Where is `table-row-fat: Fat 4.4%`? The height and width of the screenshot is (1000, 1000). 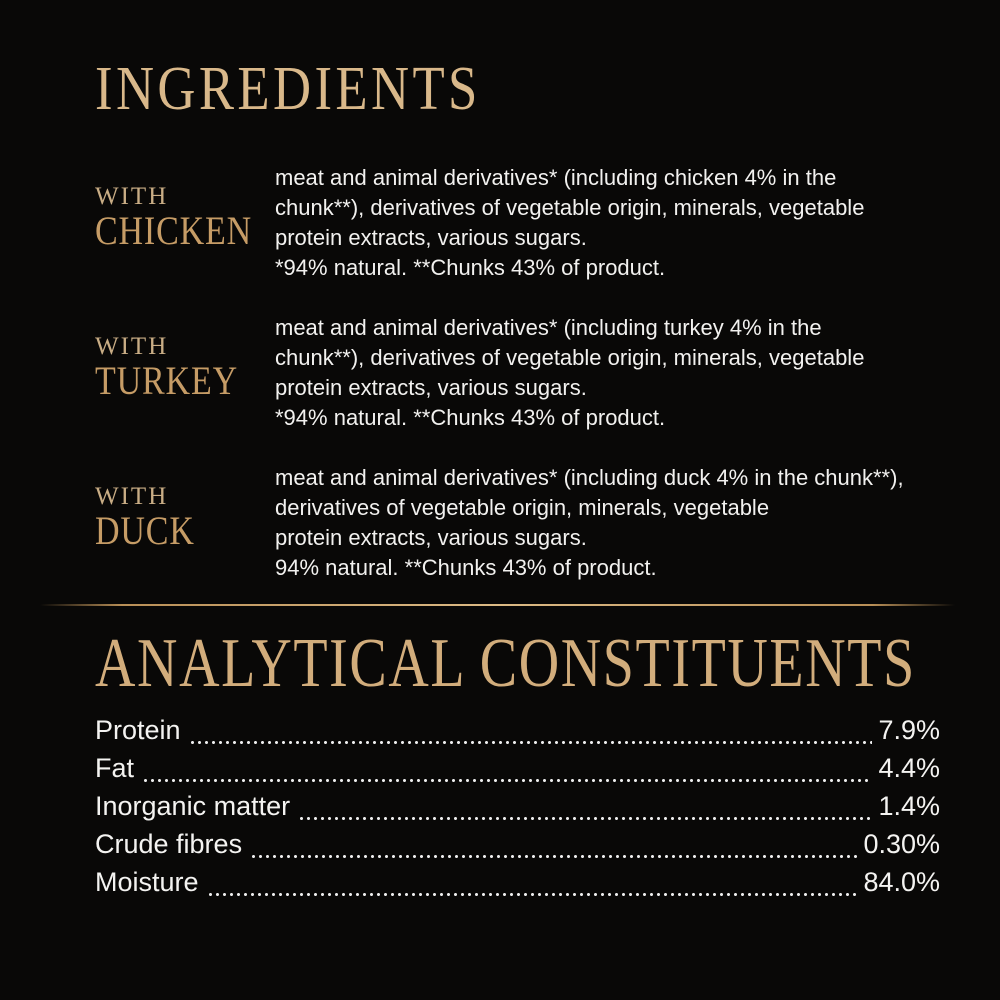
table-row-fat: Fat 4.4% is located at coordinates (517, 772).